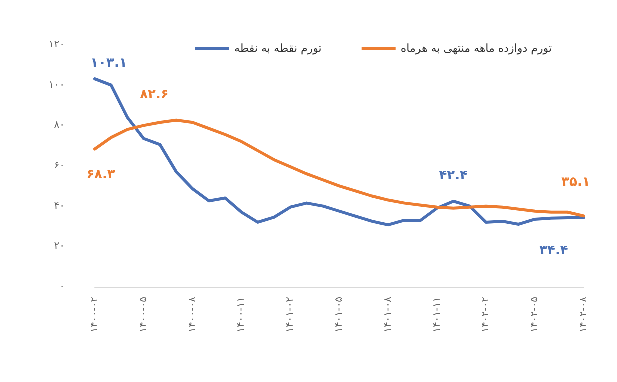 This screenshot has height=382, width=617. I want to click on y-tick-label: ۶۰, so click(59, 166).